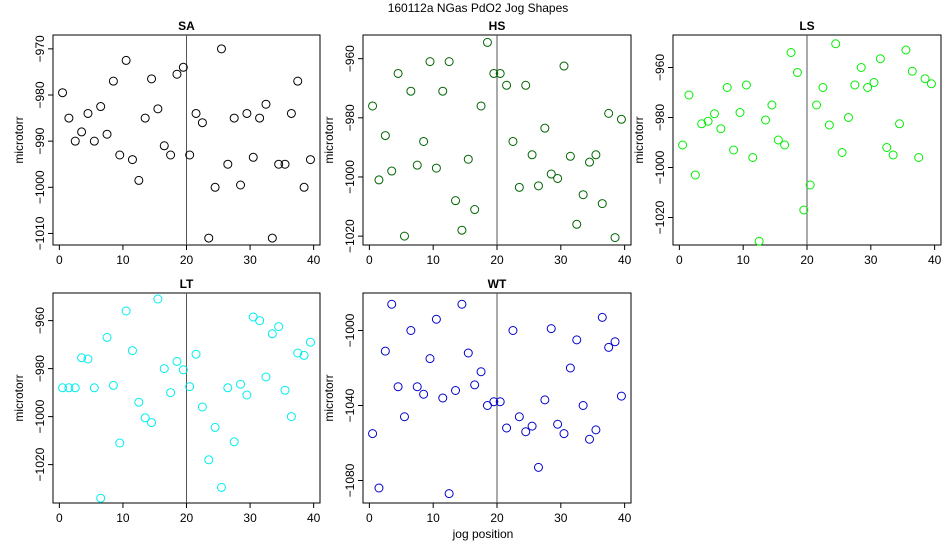 This screenshot has width=950, height=550. Describe the element at coordinates (166, 401) in the screenshot. I see `panel-lt: LT 0 10 20 30 40 −1020 −1000 −980 −960 microtorr` at that location.